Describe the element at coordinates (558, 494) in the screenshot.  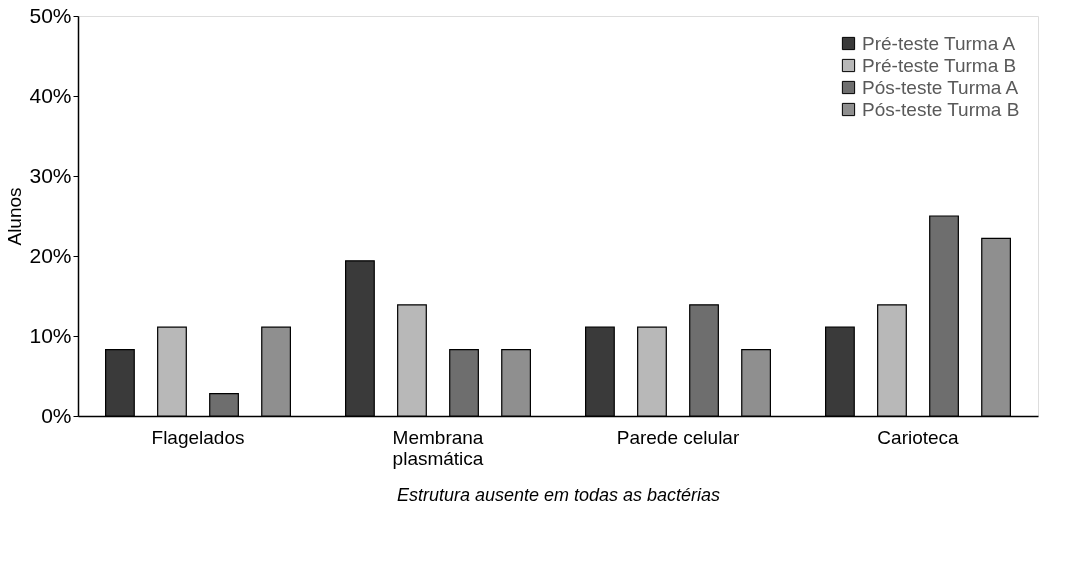
I see `x-axis-title: Estrutura ausente em todas as bactérias` at that location.